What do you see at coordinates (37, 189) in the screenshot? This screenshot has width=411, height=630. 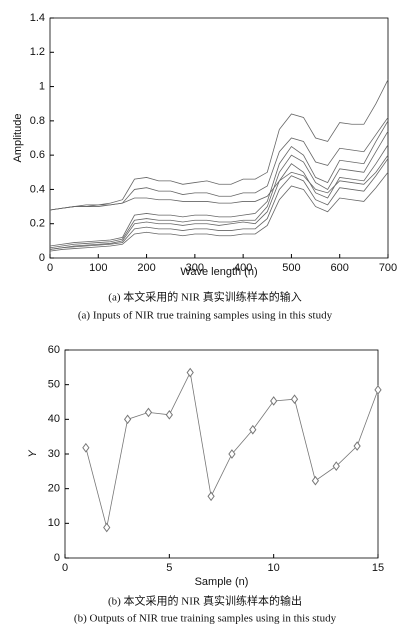 I see `y-tick-label: 0.4` at bounding box center [37, 189].